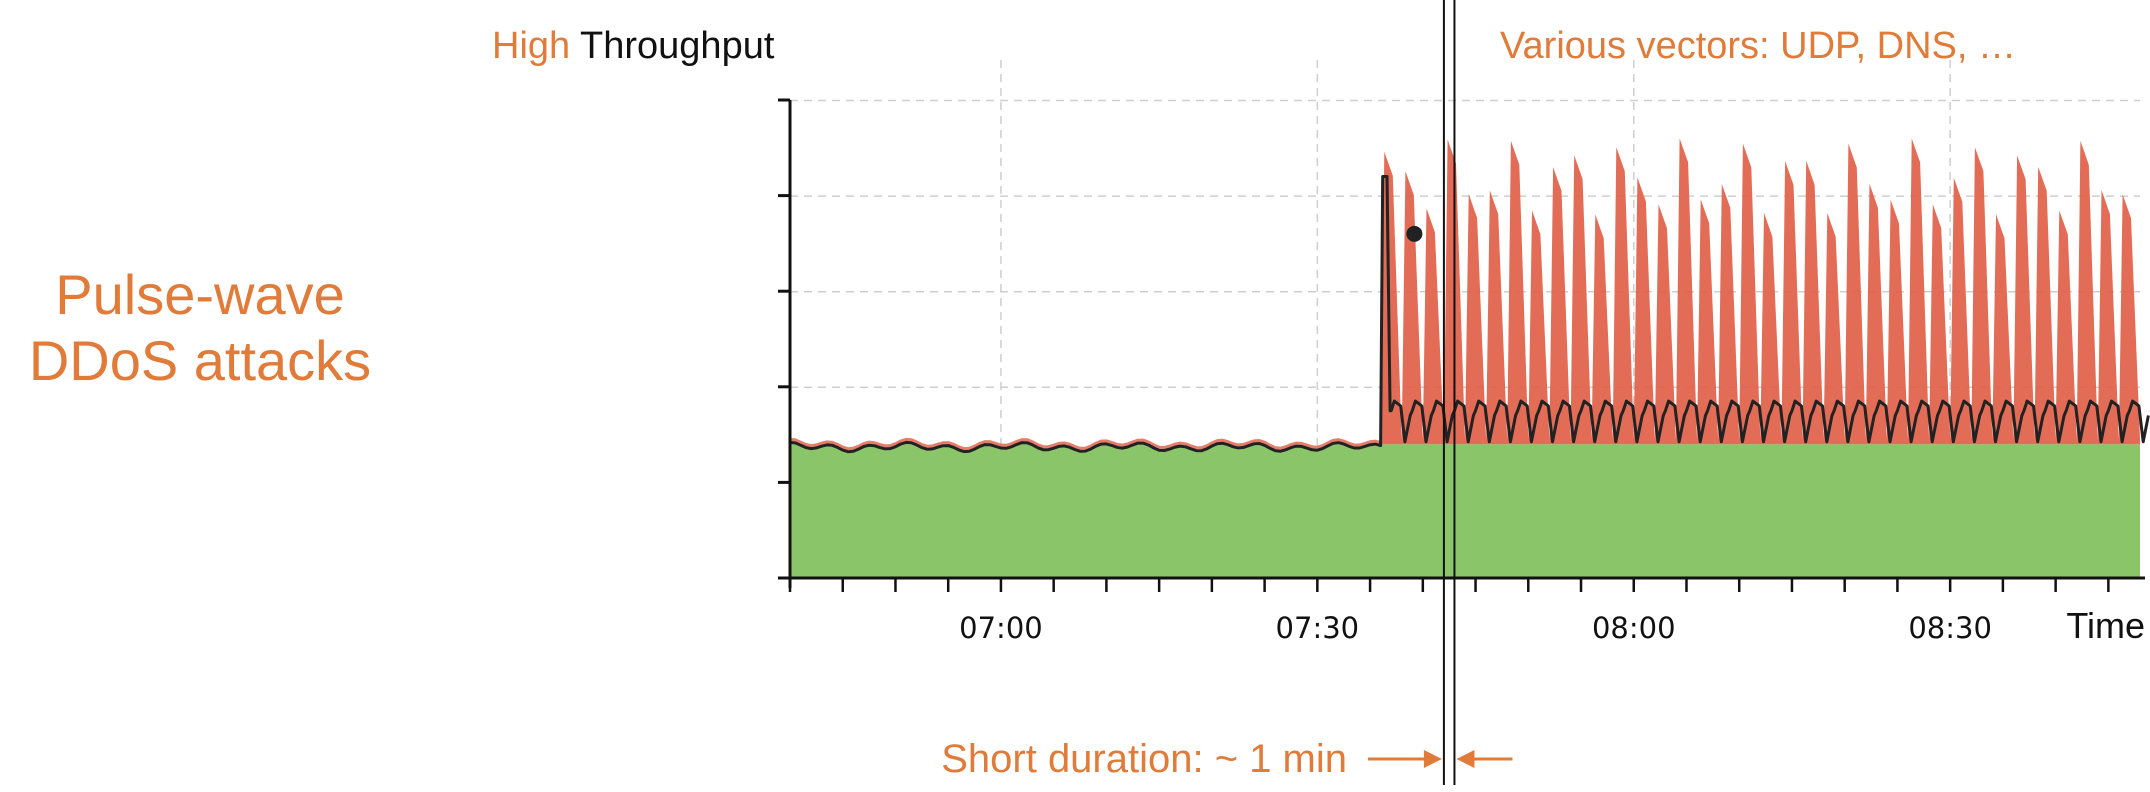  Describe the element at coordinates (1318, 628) in the screenshot. I see `x-tick-label-1: 07:30` at that location.